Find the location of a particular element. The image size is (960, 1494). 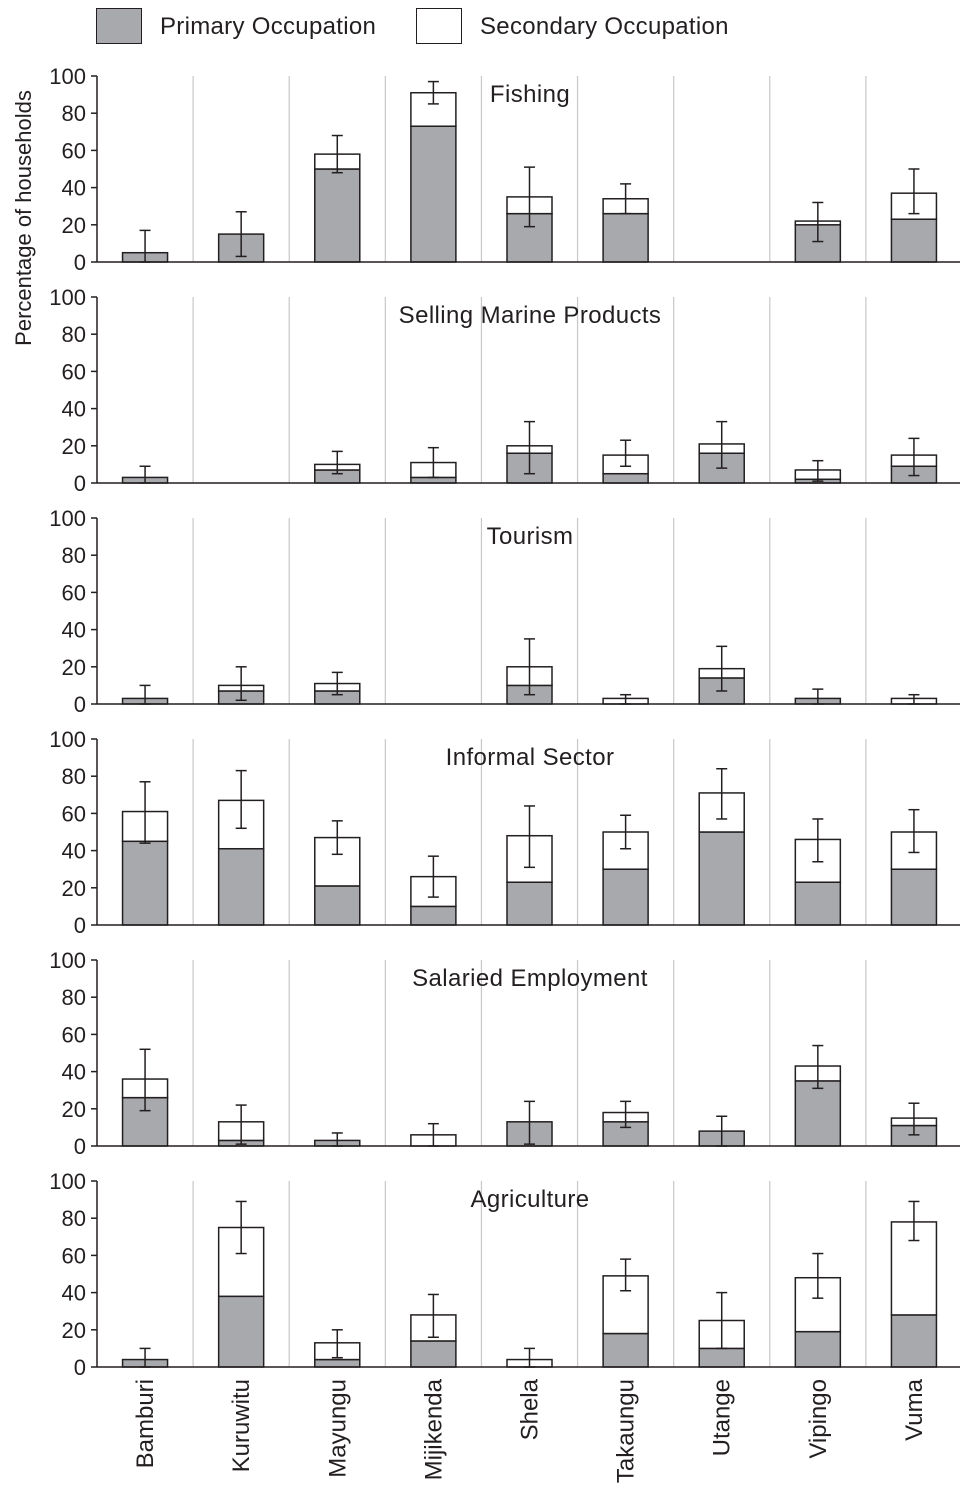

x-tick-label: Kuruwitu is located at coordinates (241, 1425).